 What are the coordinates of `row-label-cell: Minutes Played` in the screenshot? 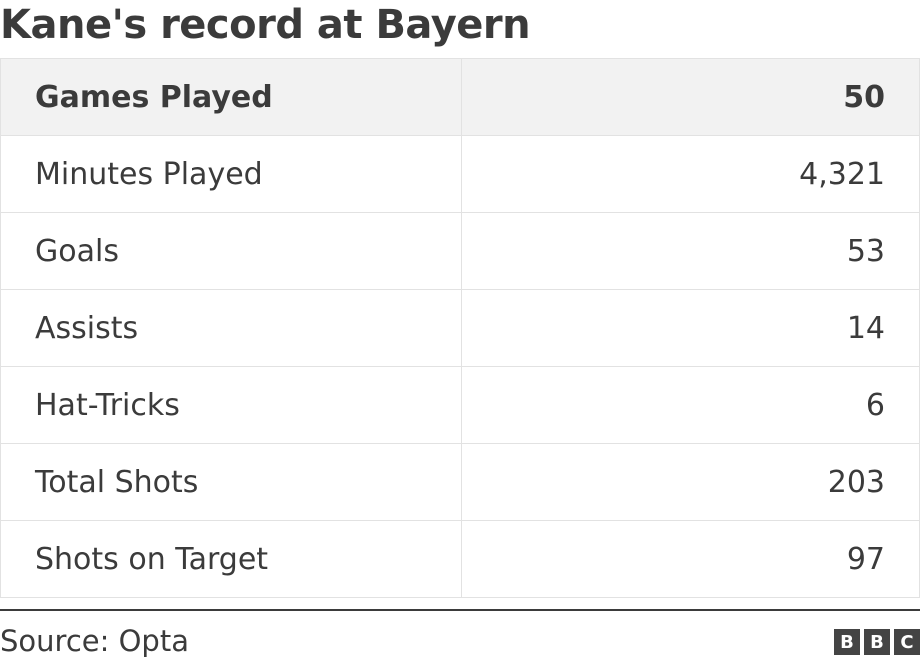 It's located at (231, 174).